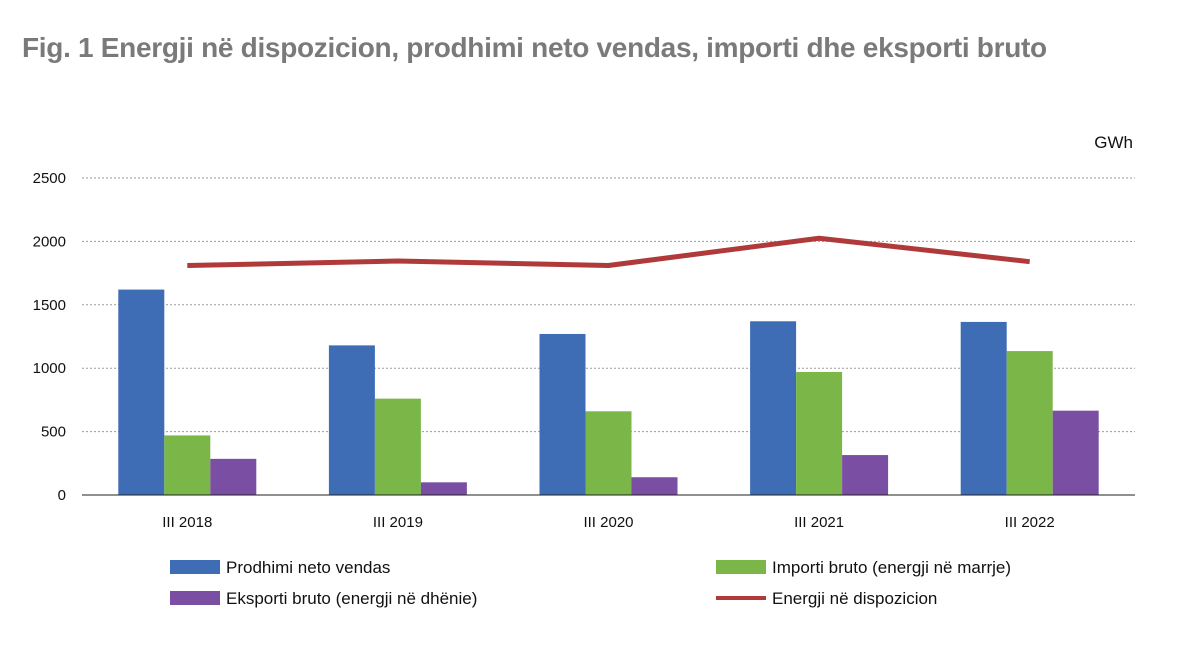 This screenshot has height=664, width=1181. Describe the element at coordinates (49, 241) in the screenshot. I see `y-tick-label: 2000` at that location.